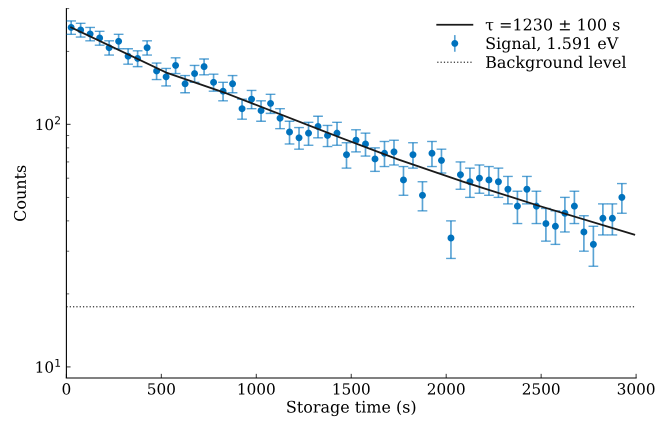 Image resolution: width=664 pixels, height=432 pixels. What do you see at coordinates (553, 24) in the screenshot?
I see `legend-label: τ =1230 ± 100 s` at bounding box center [553, 24].